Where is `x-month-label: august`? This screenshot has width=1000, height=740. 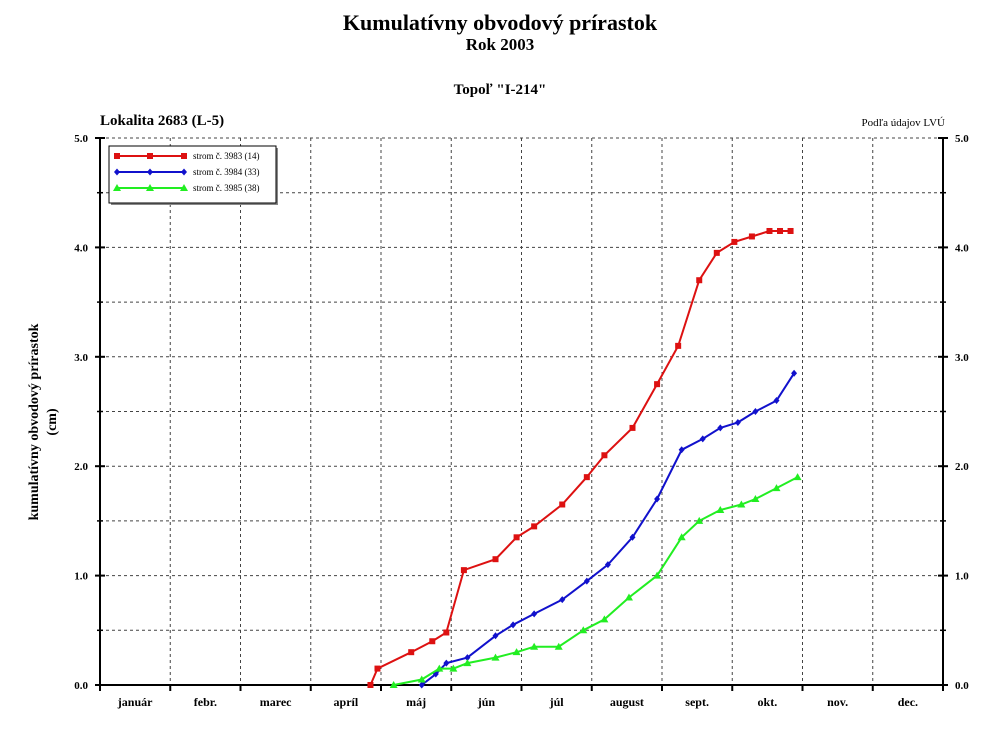 x-month-label: august is located at coordinates (627, 702).